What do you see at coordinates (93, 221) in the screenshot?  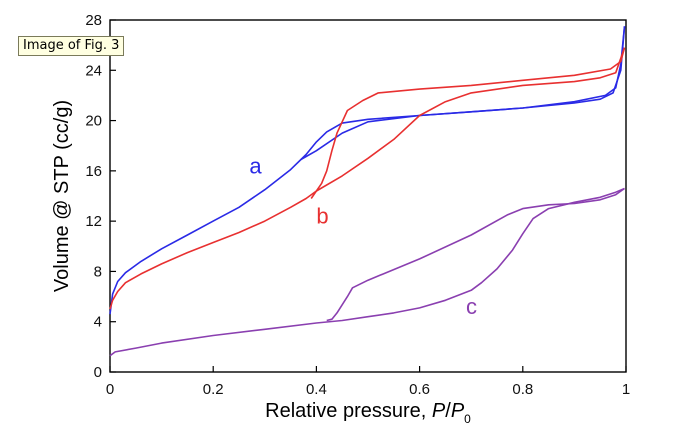 I see `y-tick-label: 12` at bounding box center [93, 221].